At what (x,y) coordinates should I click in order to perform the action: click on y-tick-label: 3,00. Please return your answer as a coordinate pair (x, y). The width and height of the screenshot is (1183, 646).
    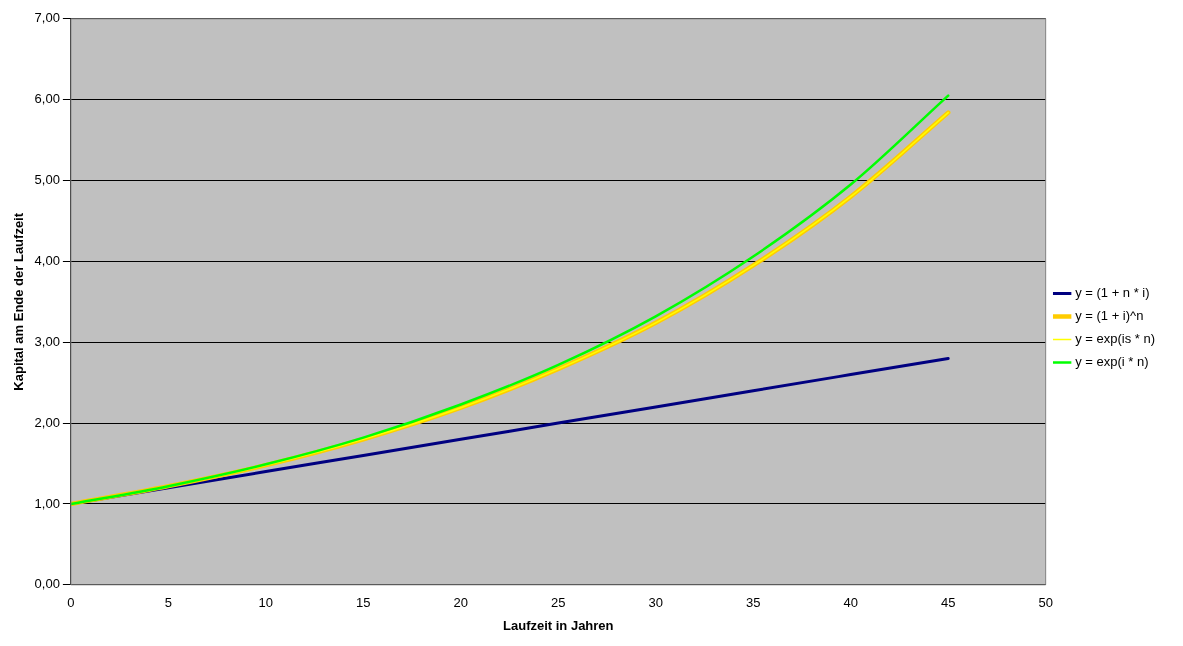
    Looking at the image, I should click on (47, 341).